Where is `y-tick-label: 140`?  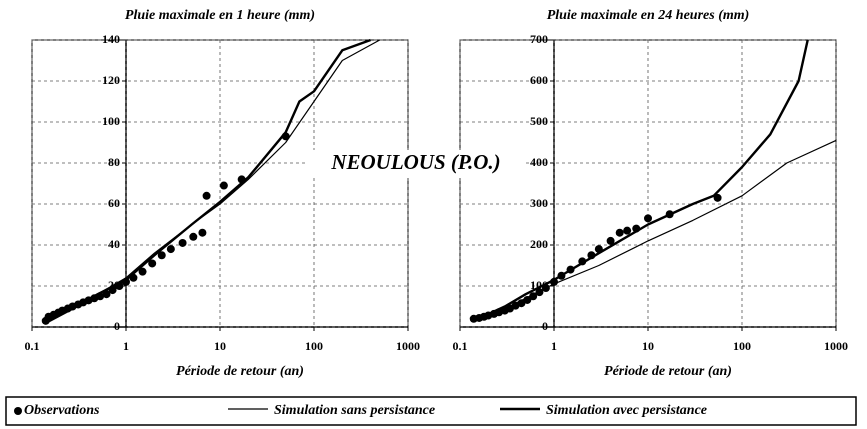
y-tick-label: 140 is located at coordinates (111, 39).